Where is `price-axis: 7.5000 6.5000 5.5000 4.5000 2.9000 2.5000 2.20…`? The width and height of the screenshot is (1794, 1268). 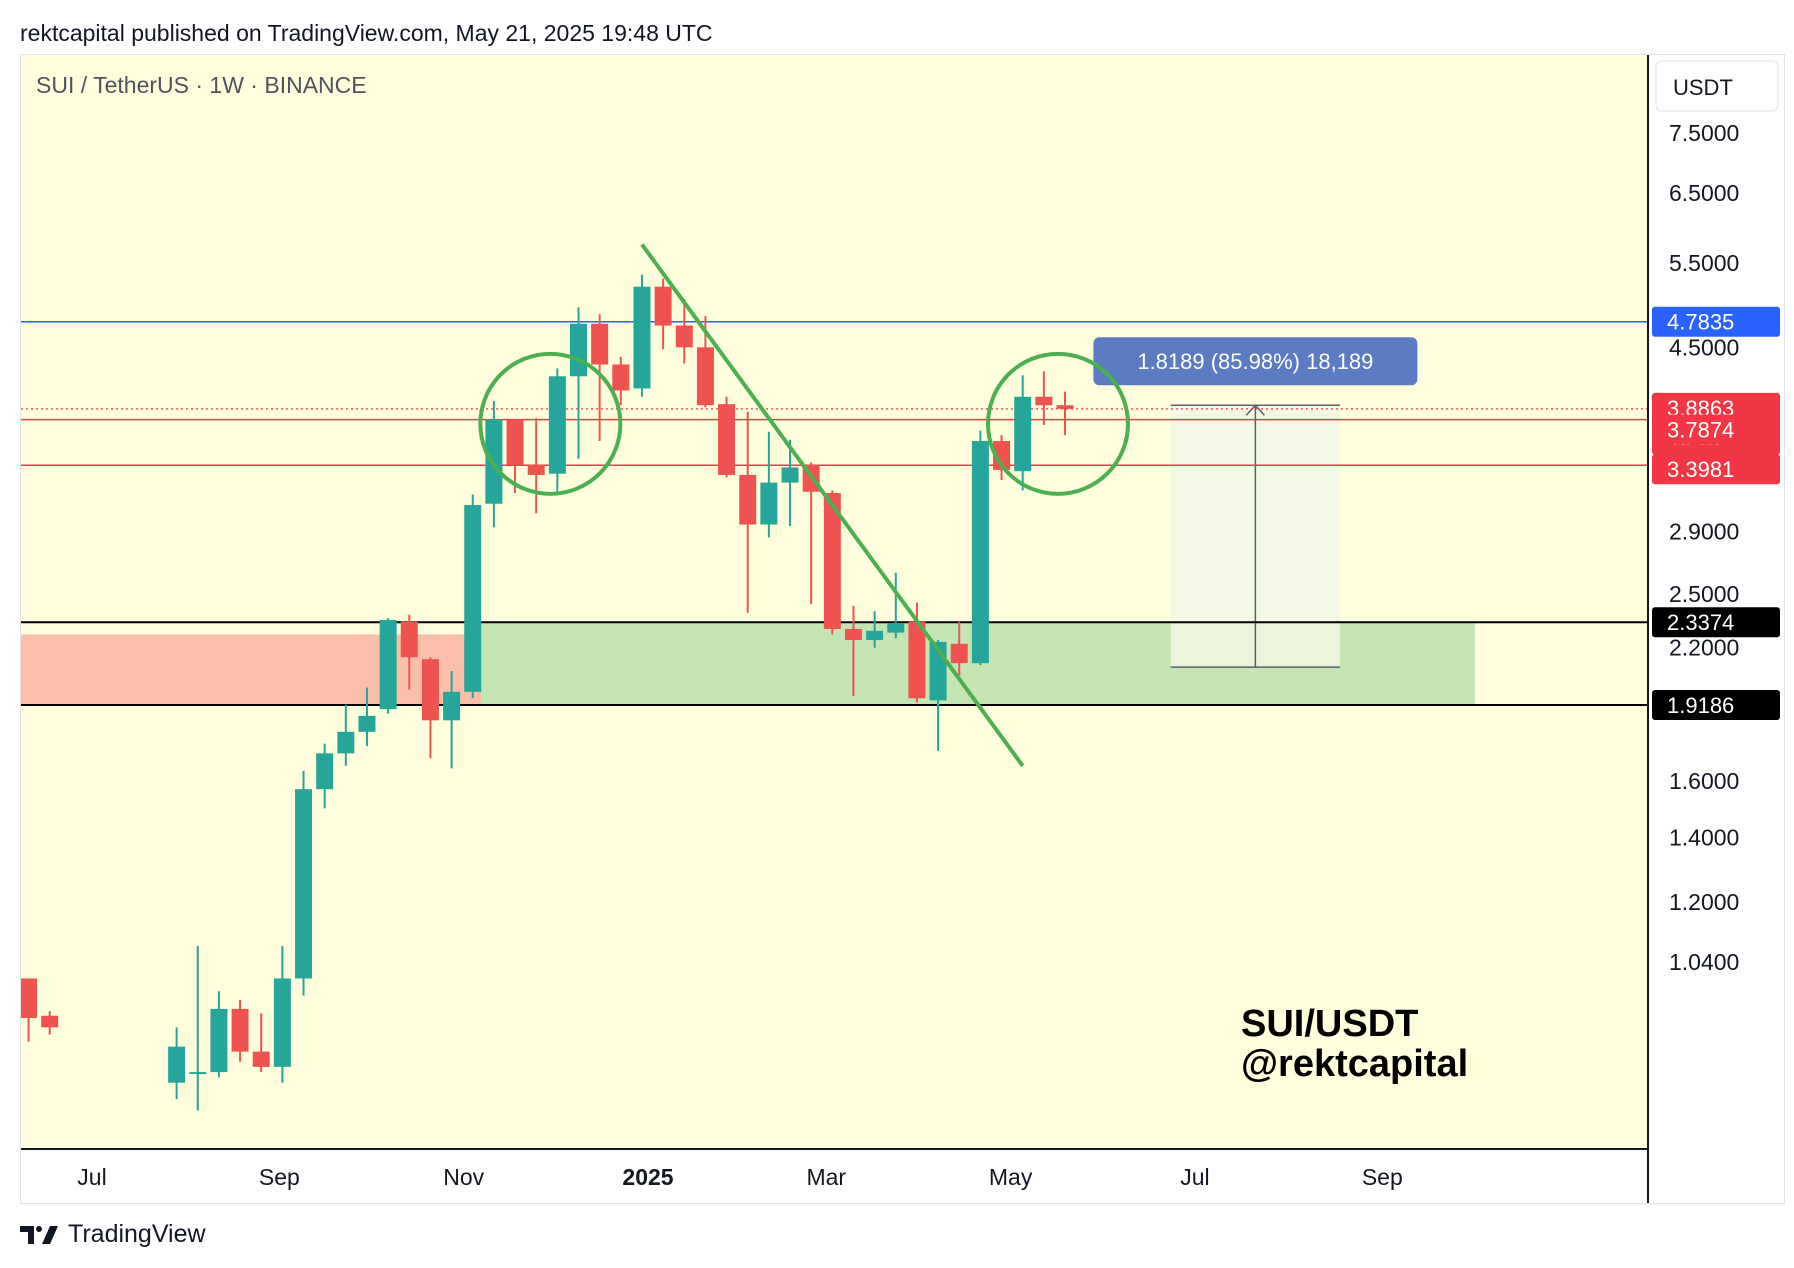
price-axis: 7.5000 6.5000 5.5000 4.5000 2.9000 2.5000 2.20… is located at coordinates (1704, 547).